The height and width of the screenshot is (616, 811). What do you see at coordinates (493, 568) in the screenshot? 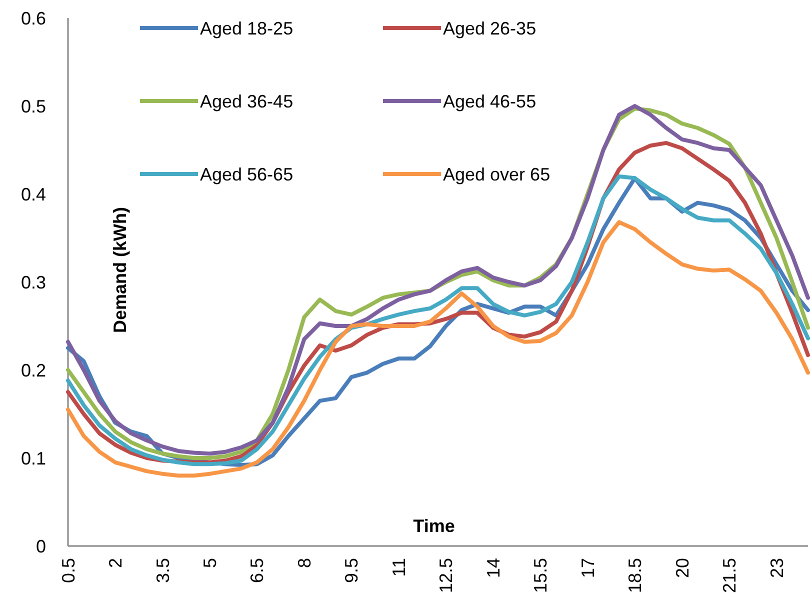
I see `x-tick-label: 14` at bounding box center [493, 568].